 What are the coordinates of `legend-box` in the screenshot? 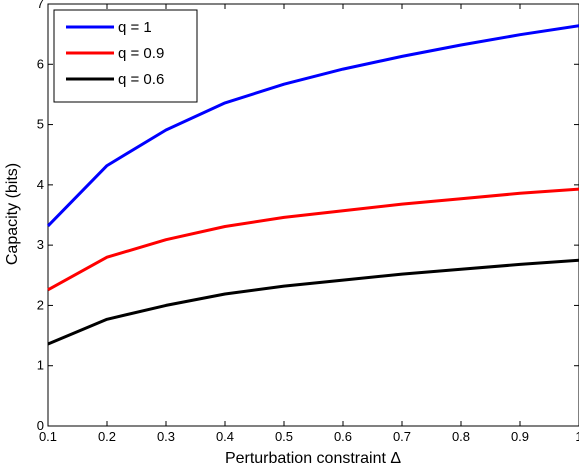 It's located at (125, 56).